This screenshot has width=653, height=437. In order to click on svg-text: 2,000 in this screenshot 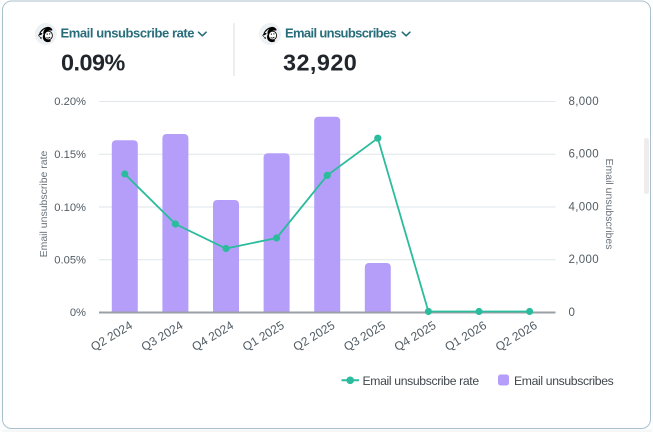, I will do `click(584, 260)`.